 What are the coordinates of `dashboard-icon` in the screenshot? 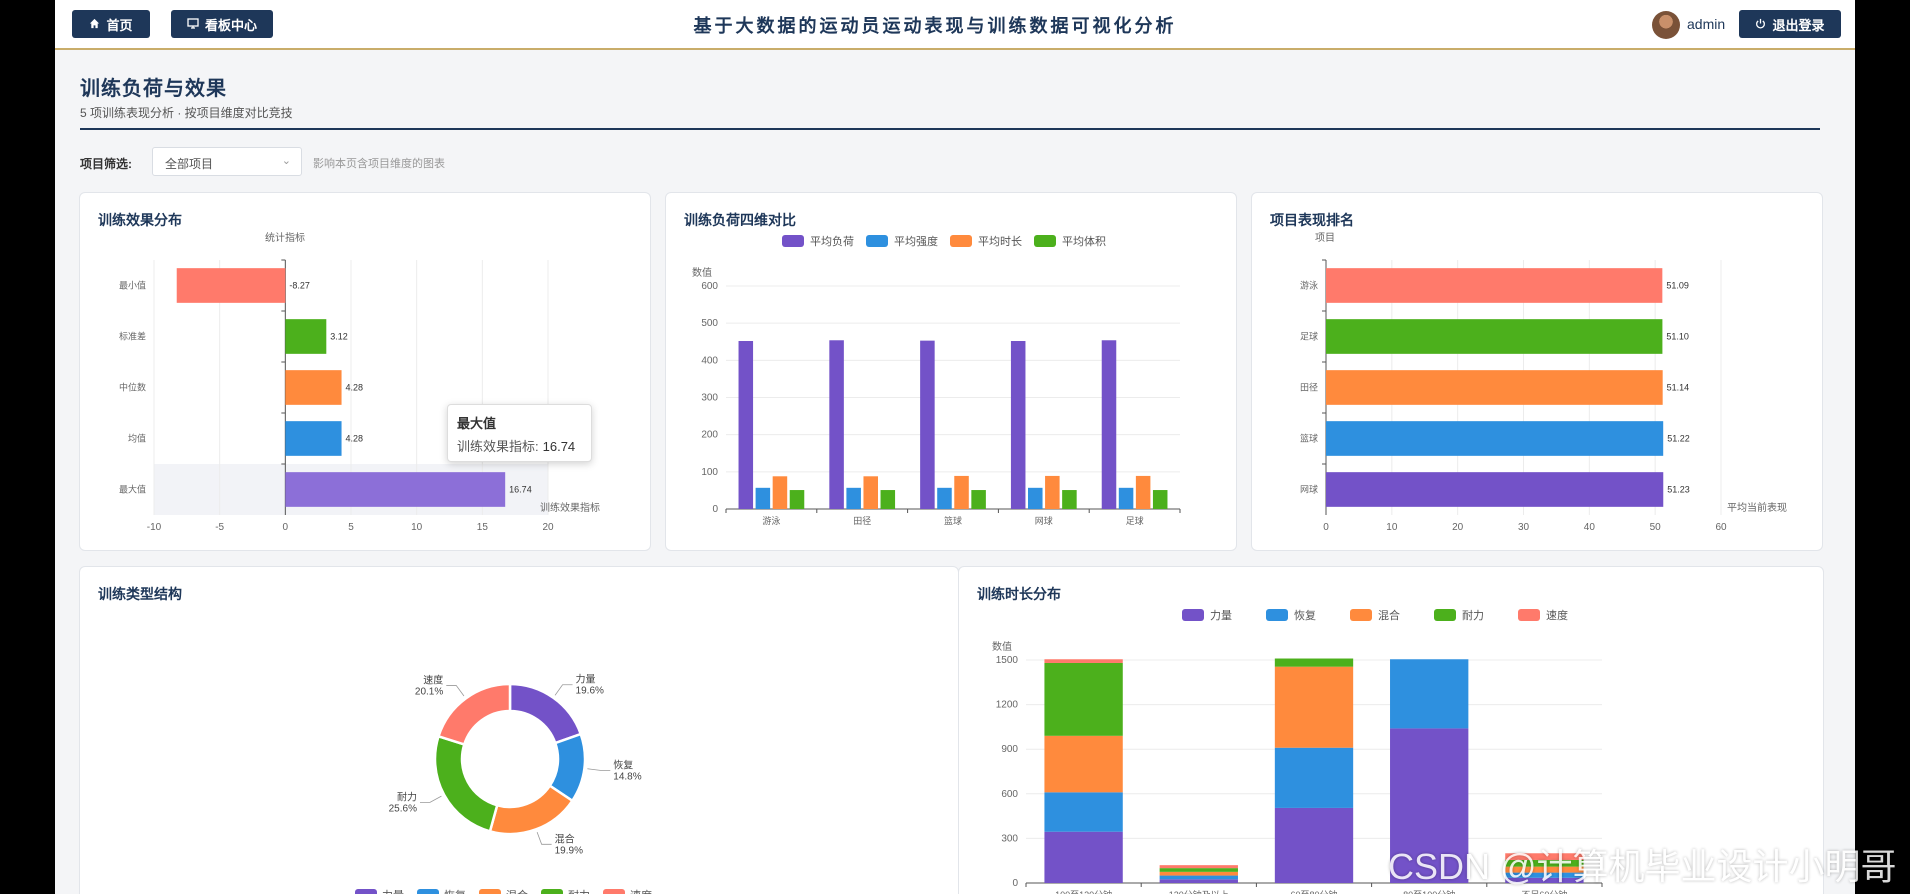 It's located at (193, 24).